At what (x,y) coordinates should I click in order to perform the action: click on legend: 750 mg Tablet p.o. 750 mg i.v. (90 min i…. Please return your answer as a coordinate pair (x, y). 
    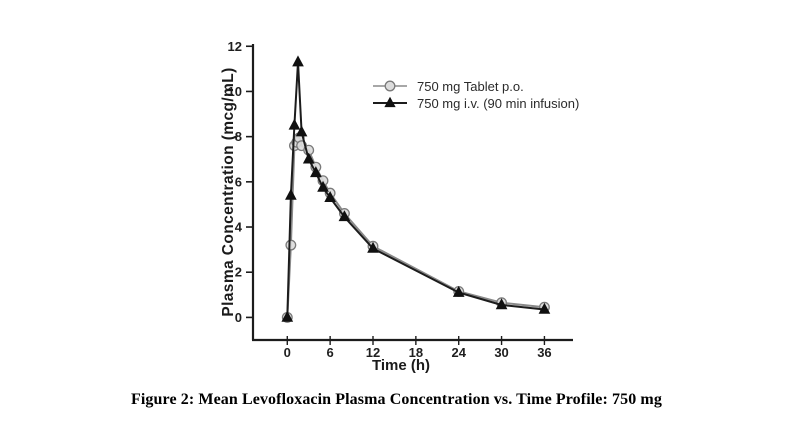
    Looking at the image, I should click on (476, 94).